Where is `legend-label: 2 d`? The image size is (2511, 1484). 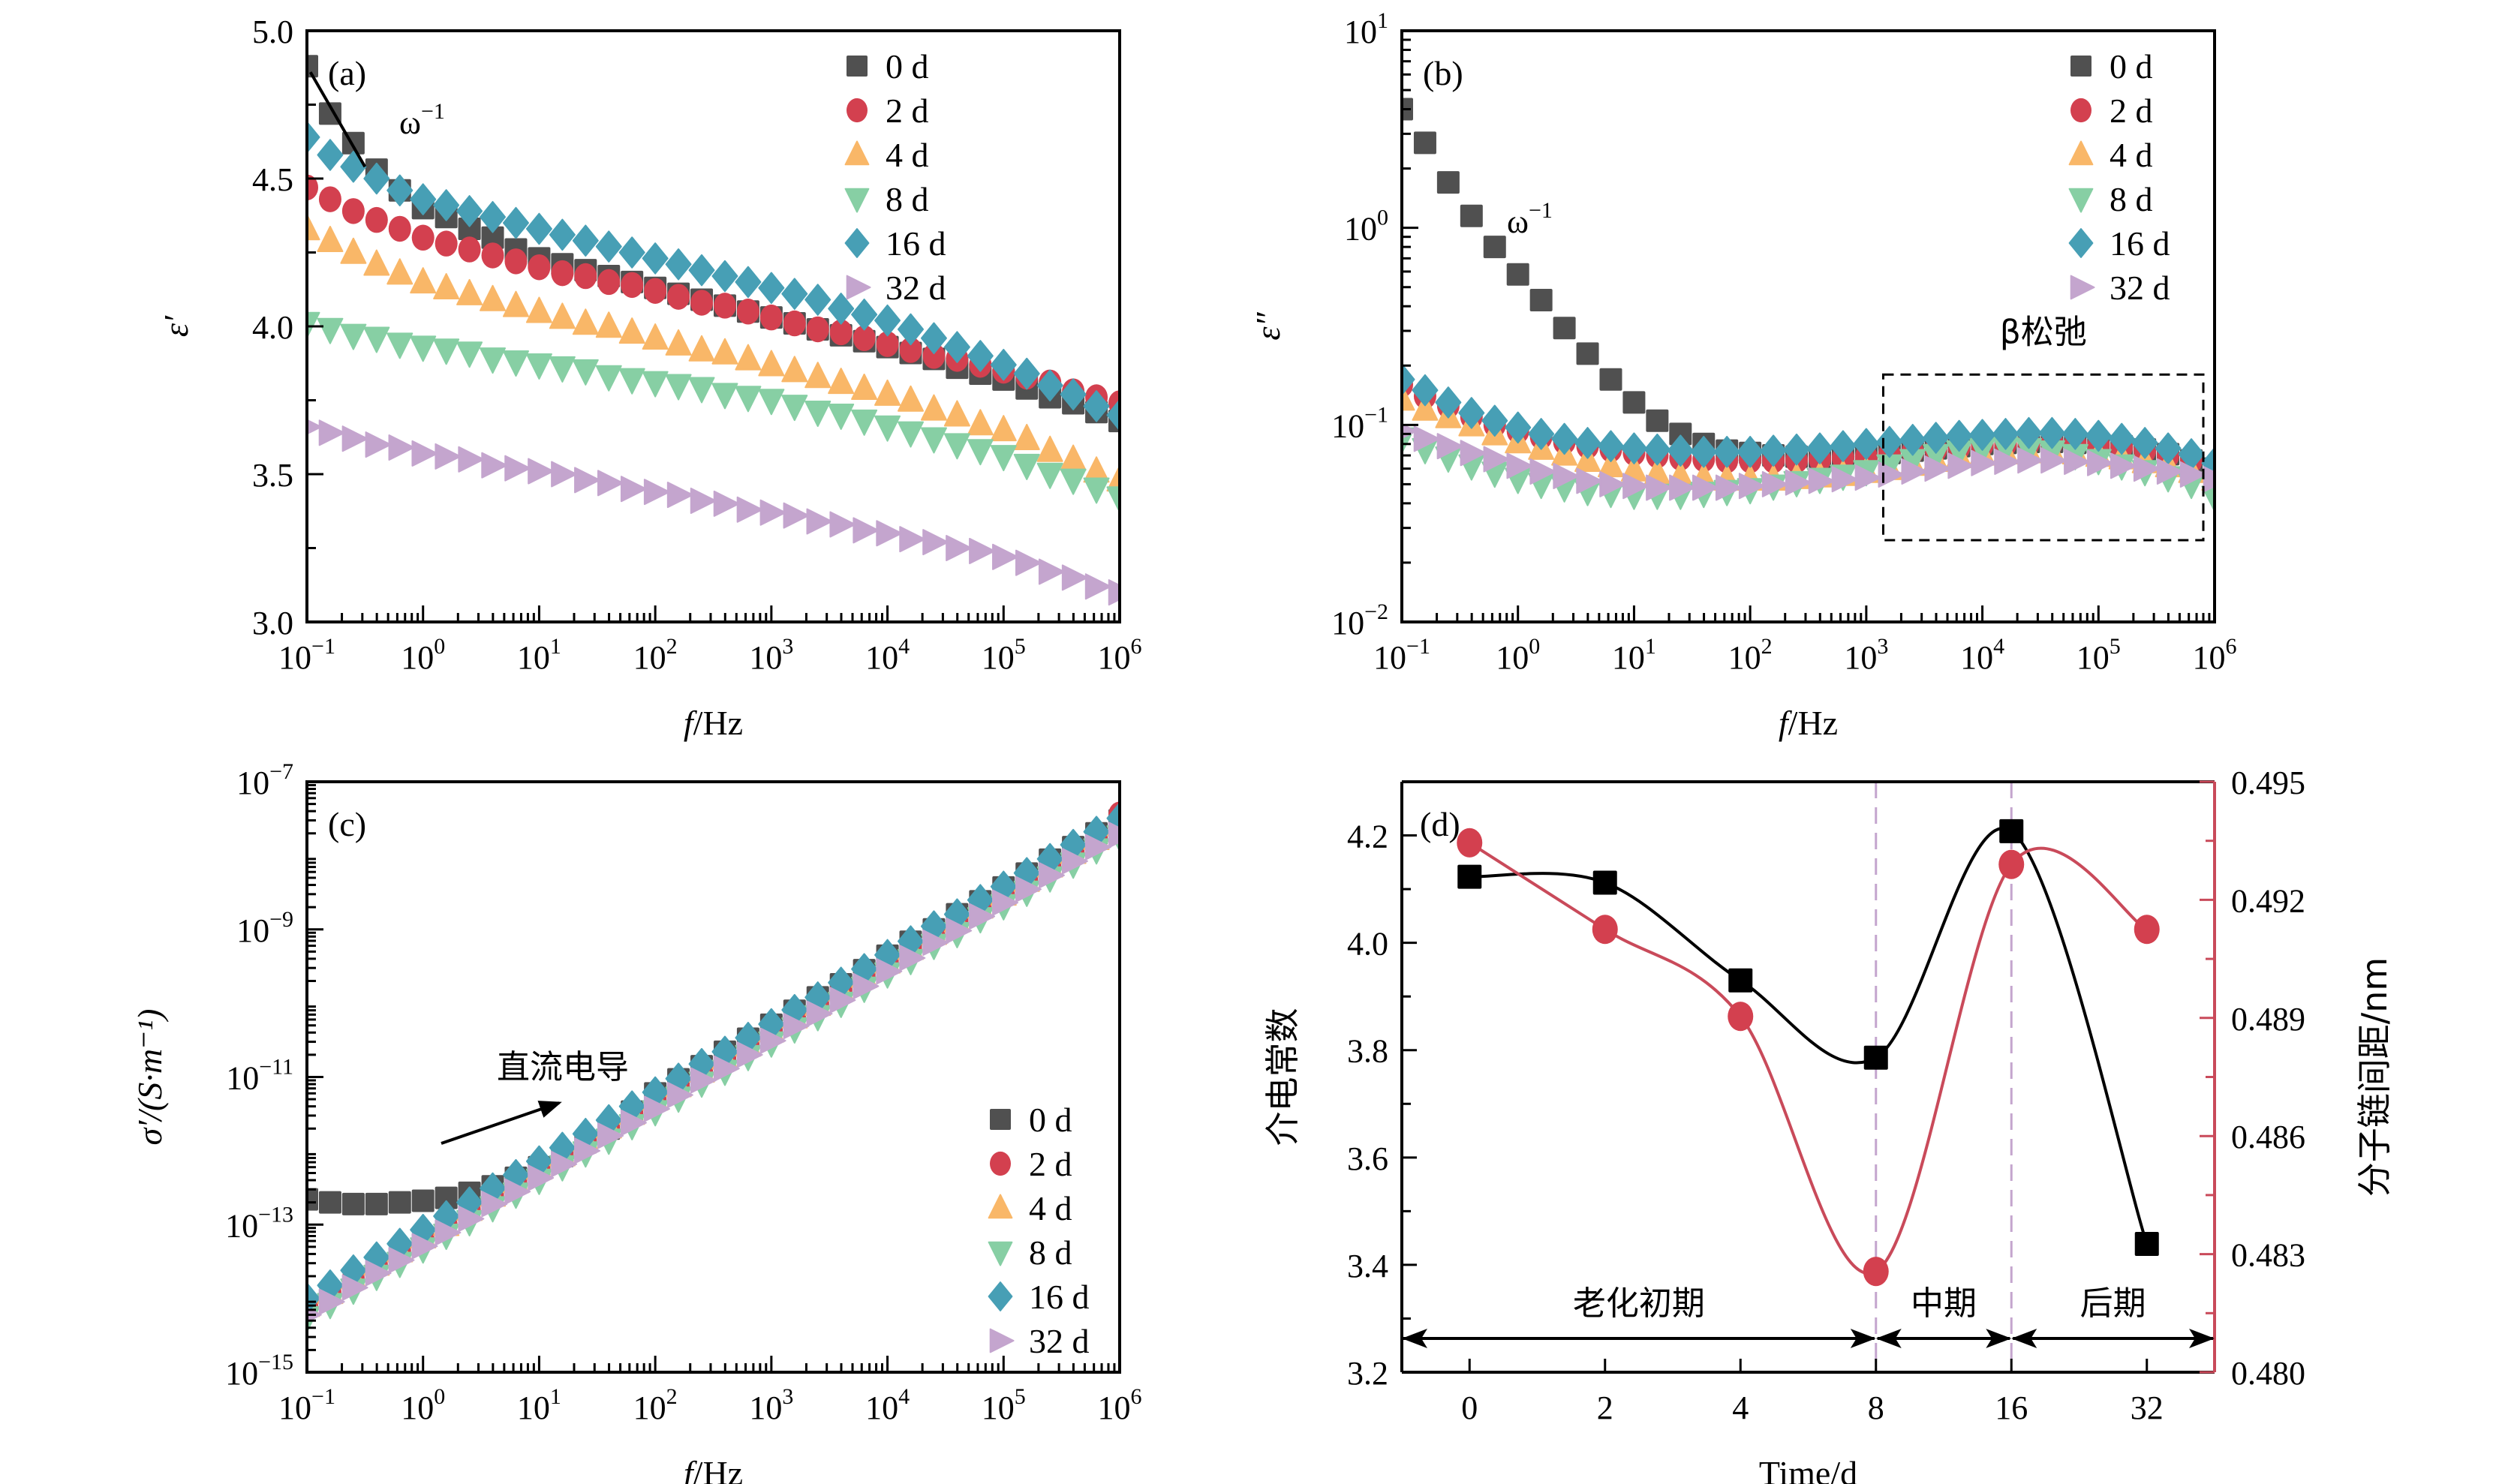 legend-label: 2 d is located at coordinates (2131, 111).